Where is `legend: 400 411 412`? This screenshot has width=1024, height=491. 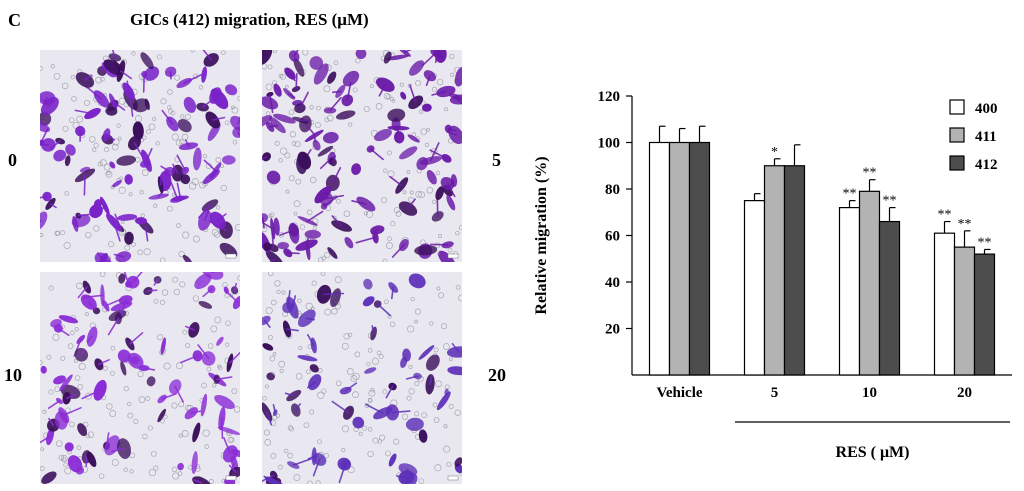 legend: 400 411 412 is located at coordinates (973, 136).